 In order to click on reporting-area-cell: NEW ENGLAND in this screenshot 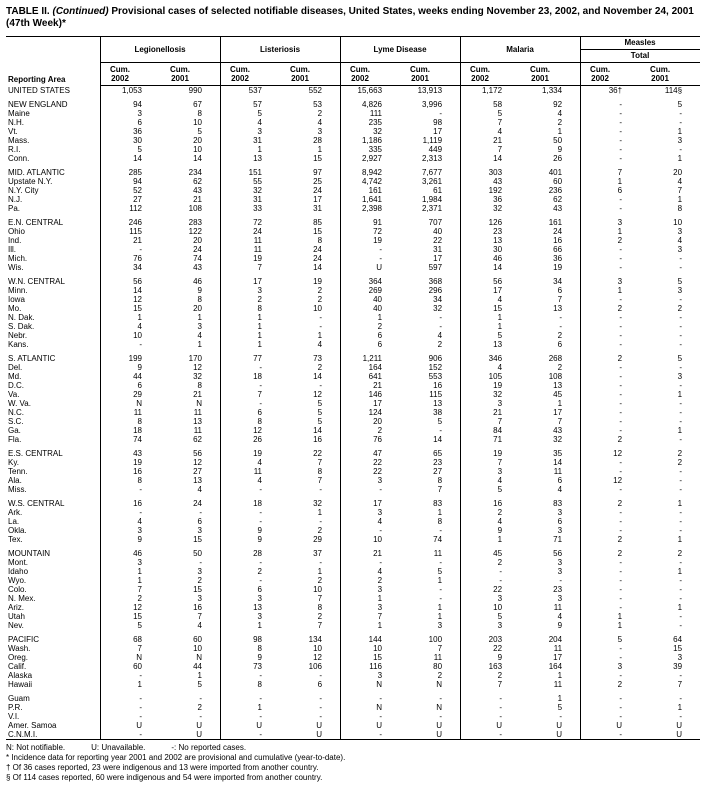, I will do `click(38, 104)`.